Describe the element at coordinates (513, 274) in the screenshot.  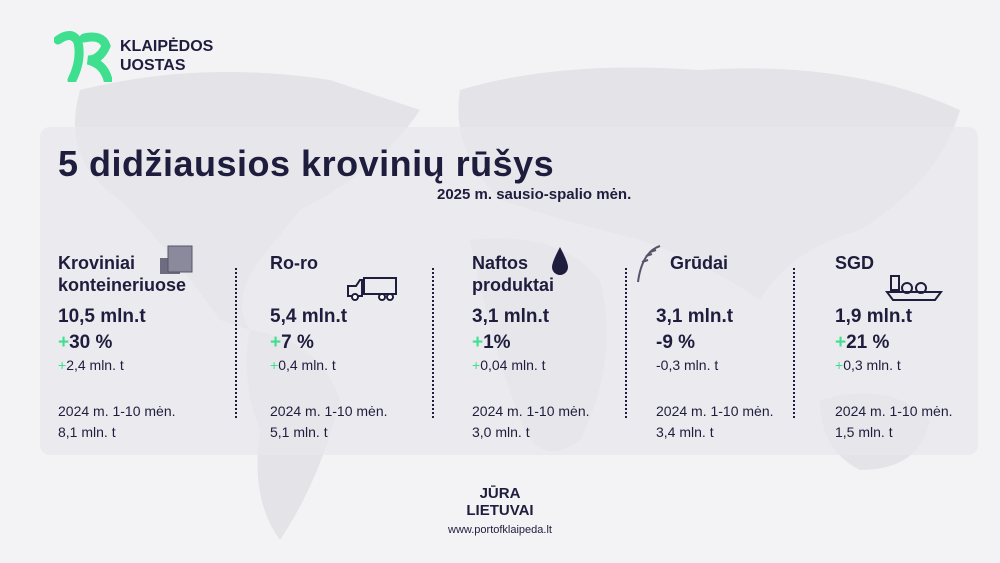
I see `cargo-name: Naftos produktai` at that location.